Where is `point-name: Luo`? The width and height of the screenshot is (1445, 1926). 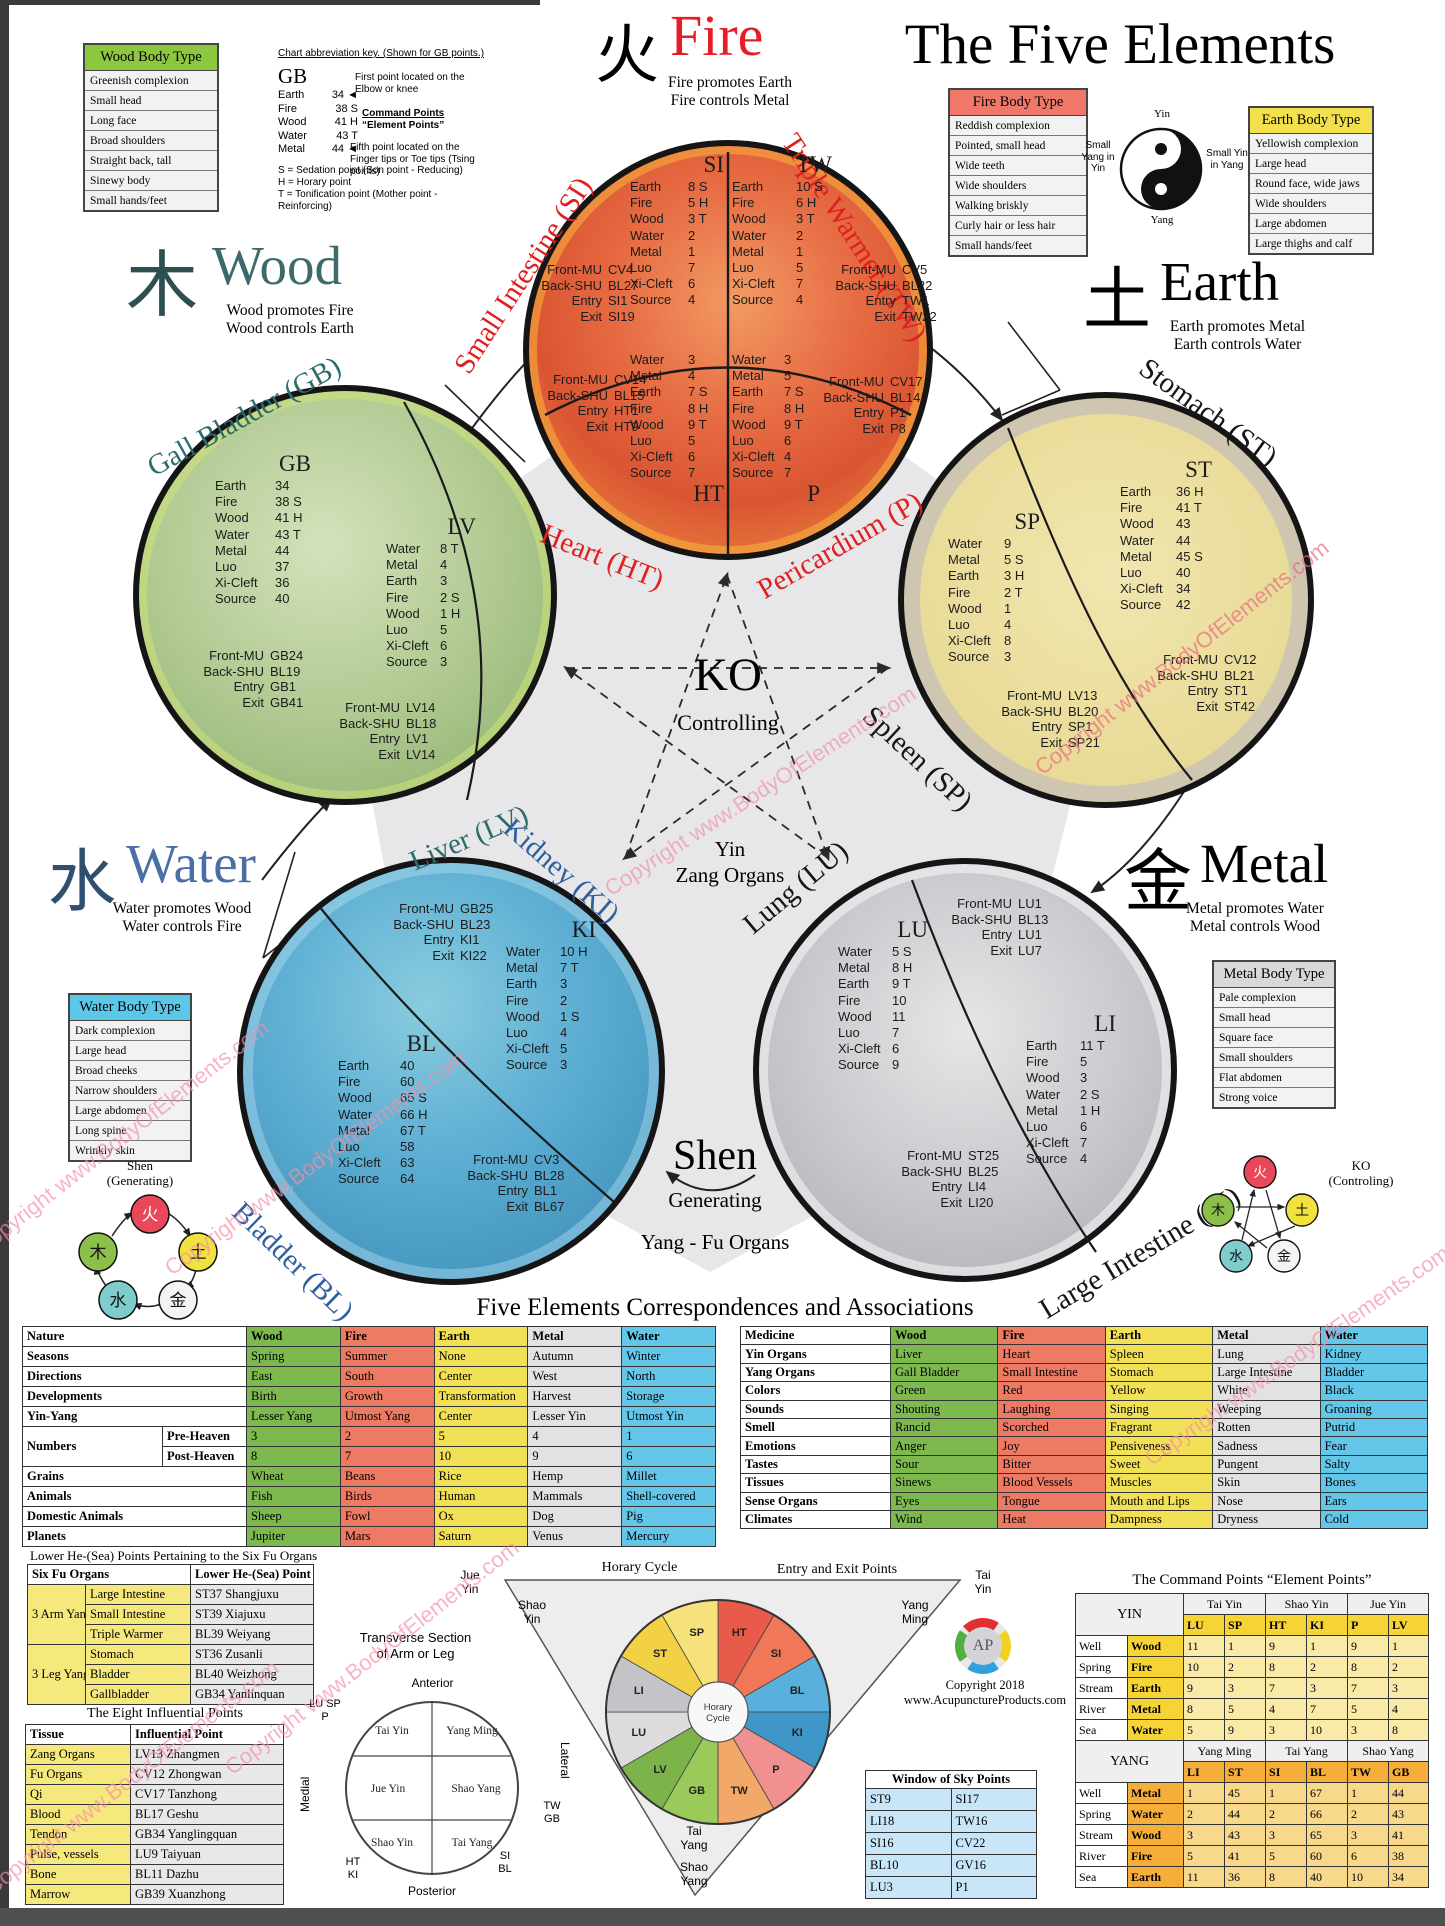 point-name: Luo is located at coordinates (959, 625).